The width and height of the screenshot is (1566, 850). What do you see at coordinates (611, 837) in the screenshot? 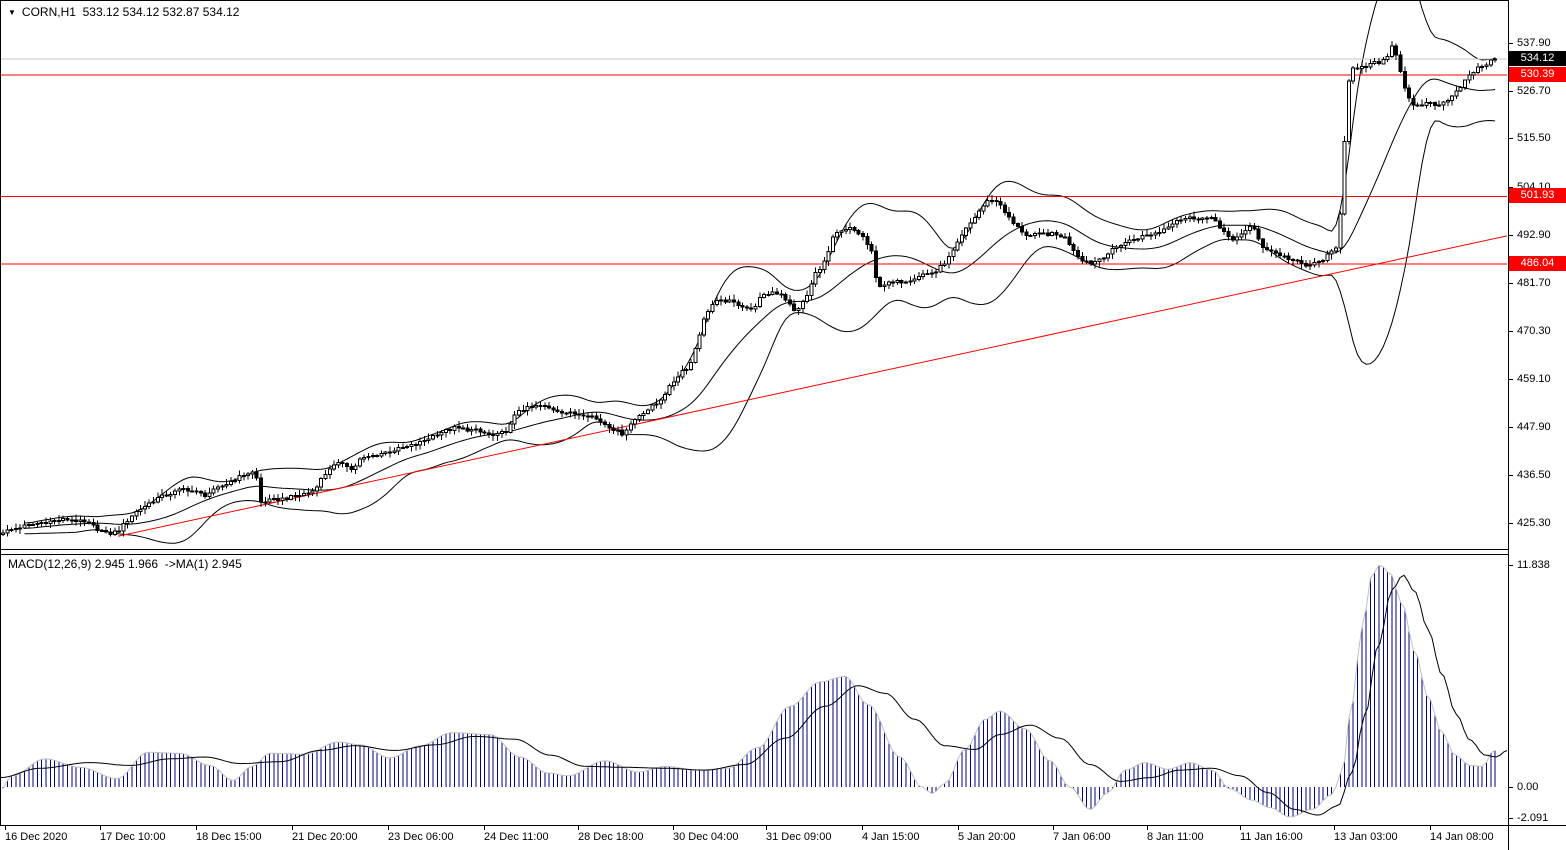
I see `time-tick-label: 28 Dec 18:00` at bounding box center [611, 837].